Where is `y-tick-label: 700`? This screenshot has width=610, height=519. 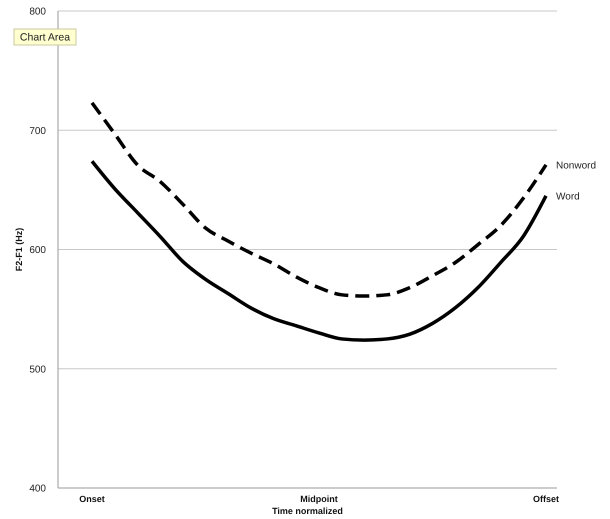
y-tick-label: 700 is located at coordinates (37, 131).